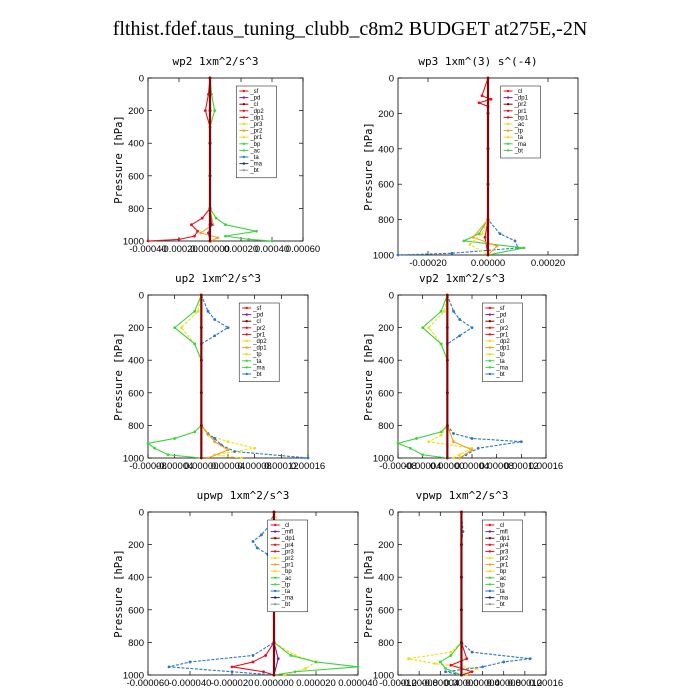 The width and height of the screenshot is (700, 700). I want to click on x-tick-label: -0.000020, so click(232, 683).